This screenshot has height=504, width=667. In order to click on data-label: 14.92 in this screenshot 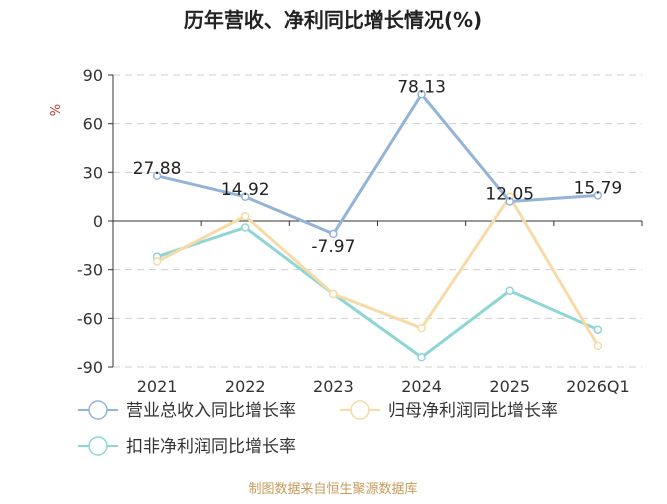, I will do `click(245, 190)`.